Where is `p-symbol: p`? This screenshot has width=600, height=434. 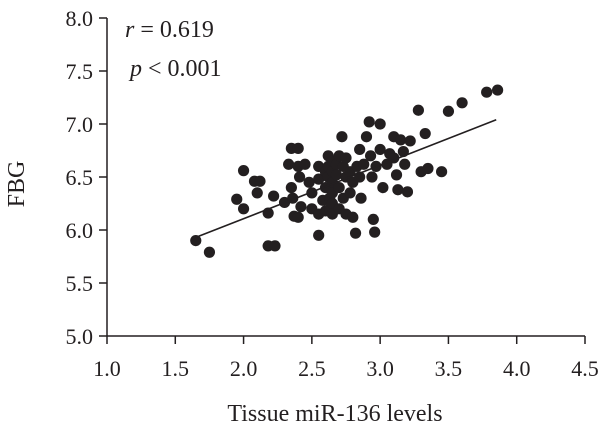
p-symbol: p is located at coordinates (135, 69).